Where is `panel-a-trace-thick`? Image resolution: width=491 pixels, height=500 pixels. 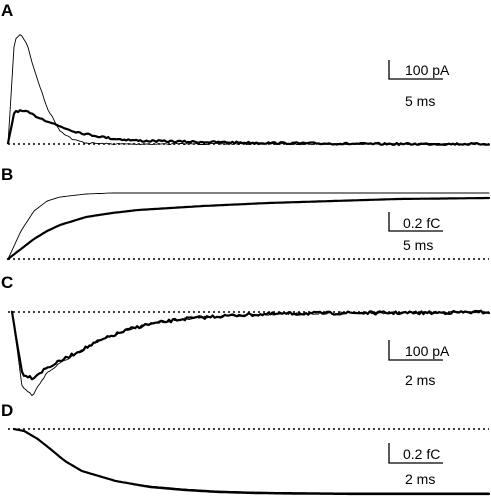
panel-a-trace-thick is located at coordinates (248, 128).